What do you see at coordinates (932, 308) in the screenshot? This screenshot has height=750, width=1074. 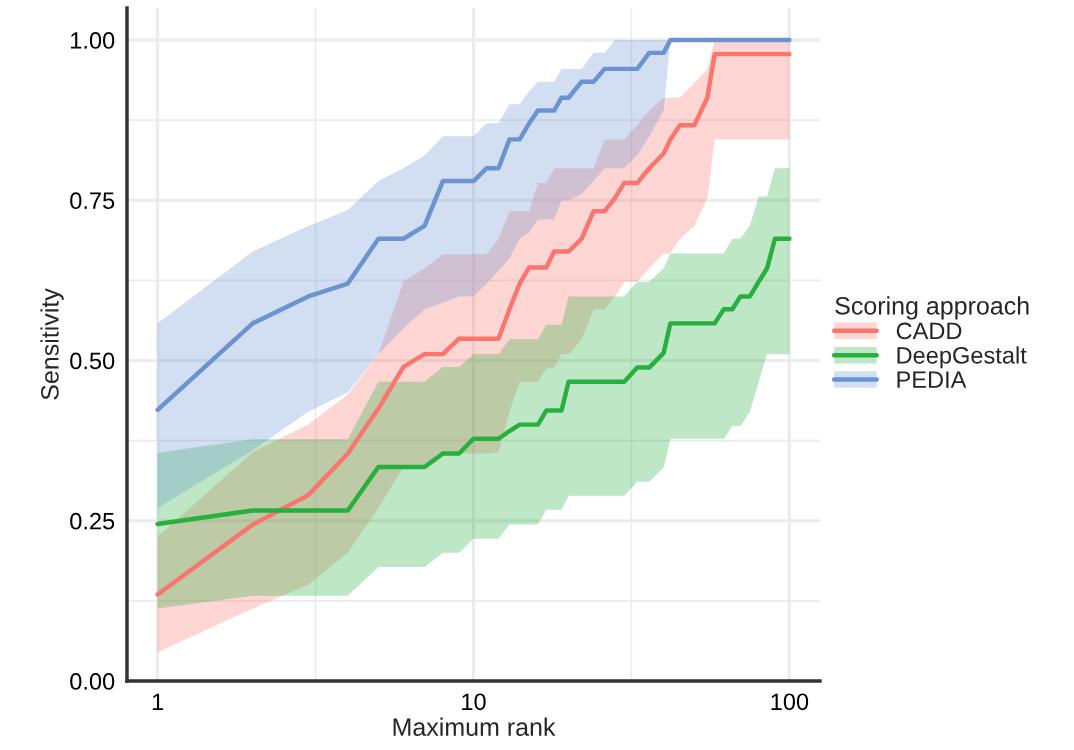 I see `legend-title: Scoring approach` at bounding box center [932, 308].